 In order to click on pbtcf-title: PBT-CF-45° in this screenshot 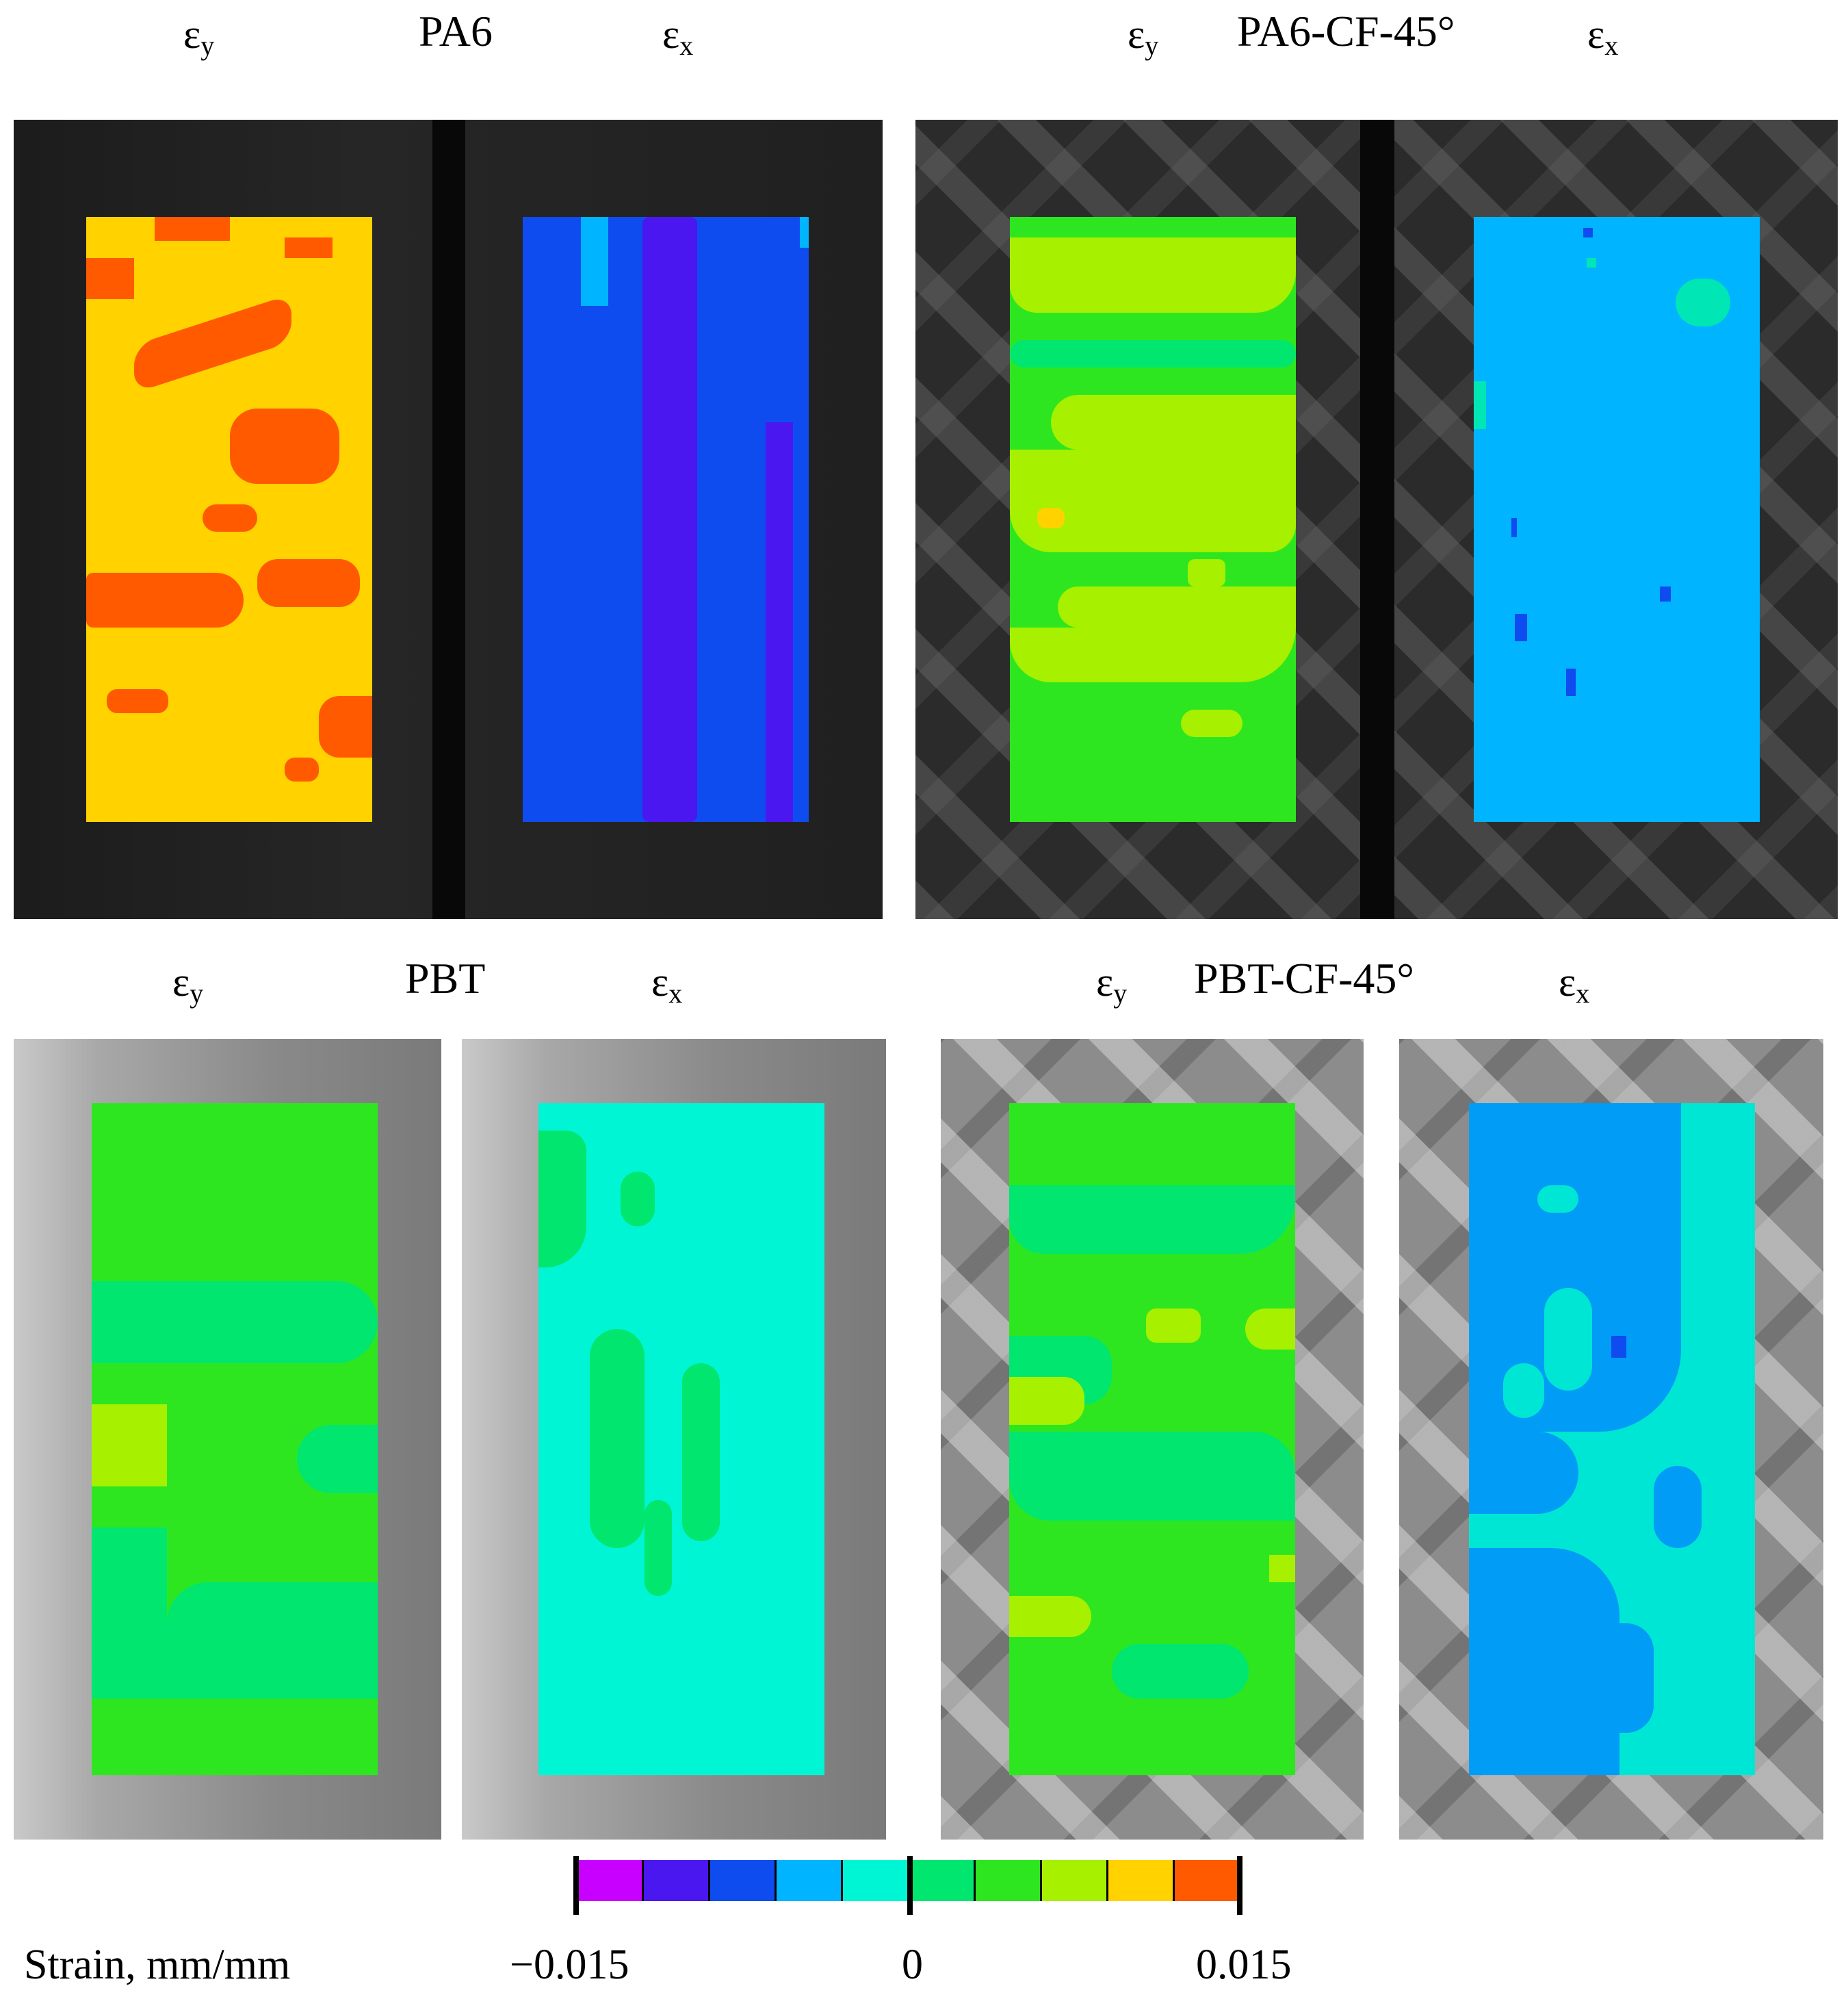, I will do `click(1304, 978)`.